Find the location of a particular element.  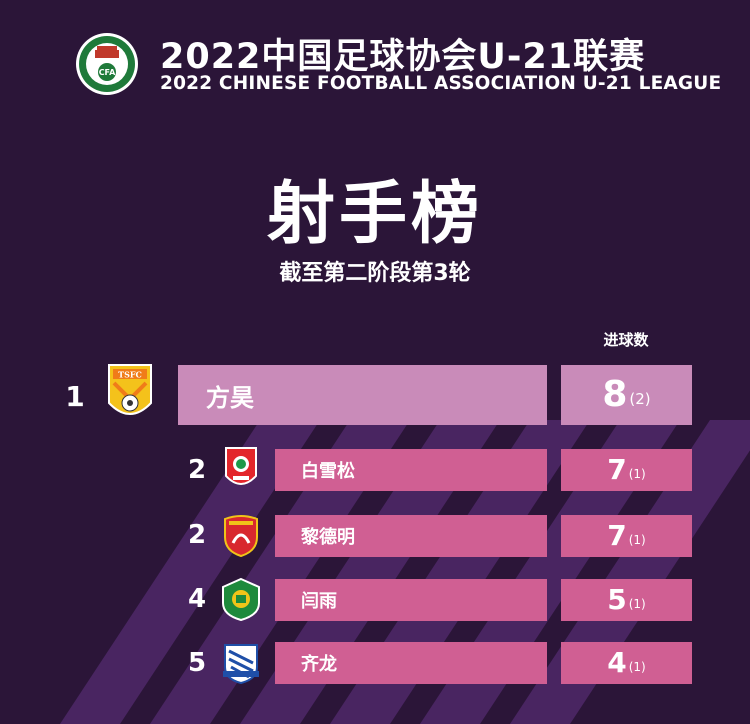

player-name-bar: 闫雨 is located at coordinates (411, 600).